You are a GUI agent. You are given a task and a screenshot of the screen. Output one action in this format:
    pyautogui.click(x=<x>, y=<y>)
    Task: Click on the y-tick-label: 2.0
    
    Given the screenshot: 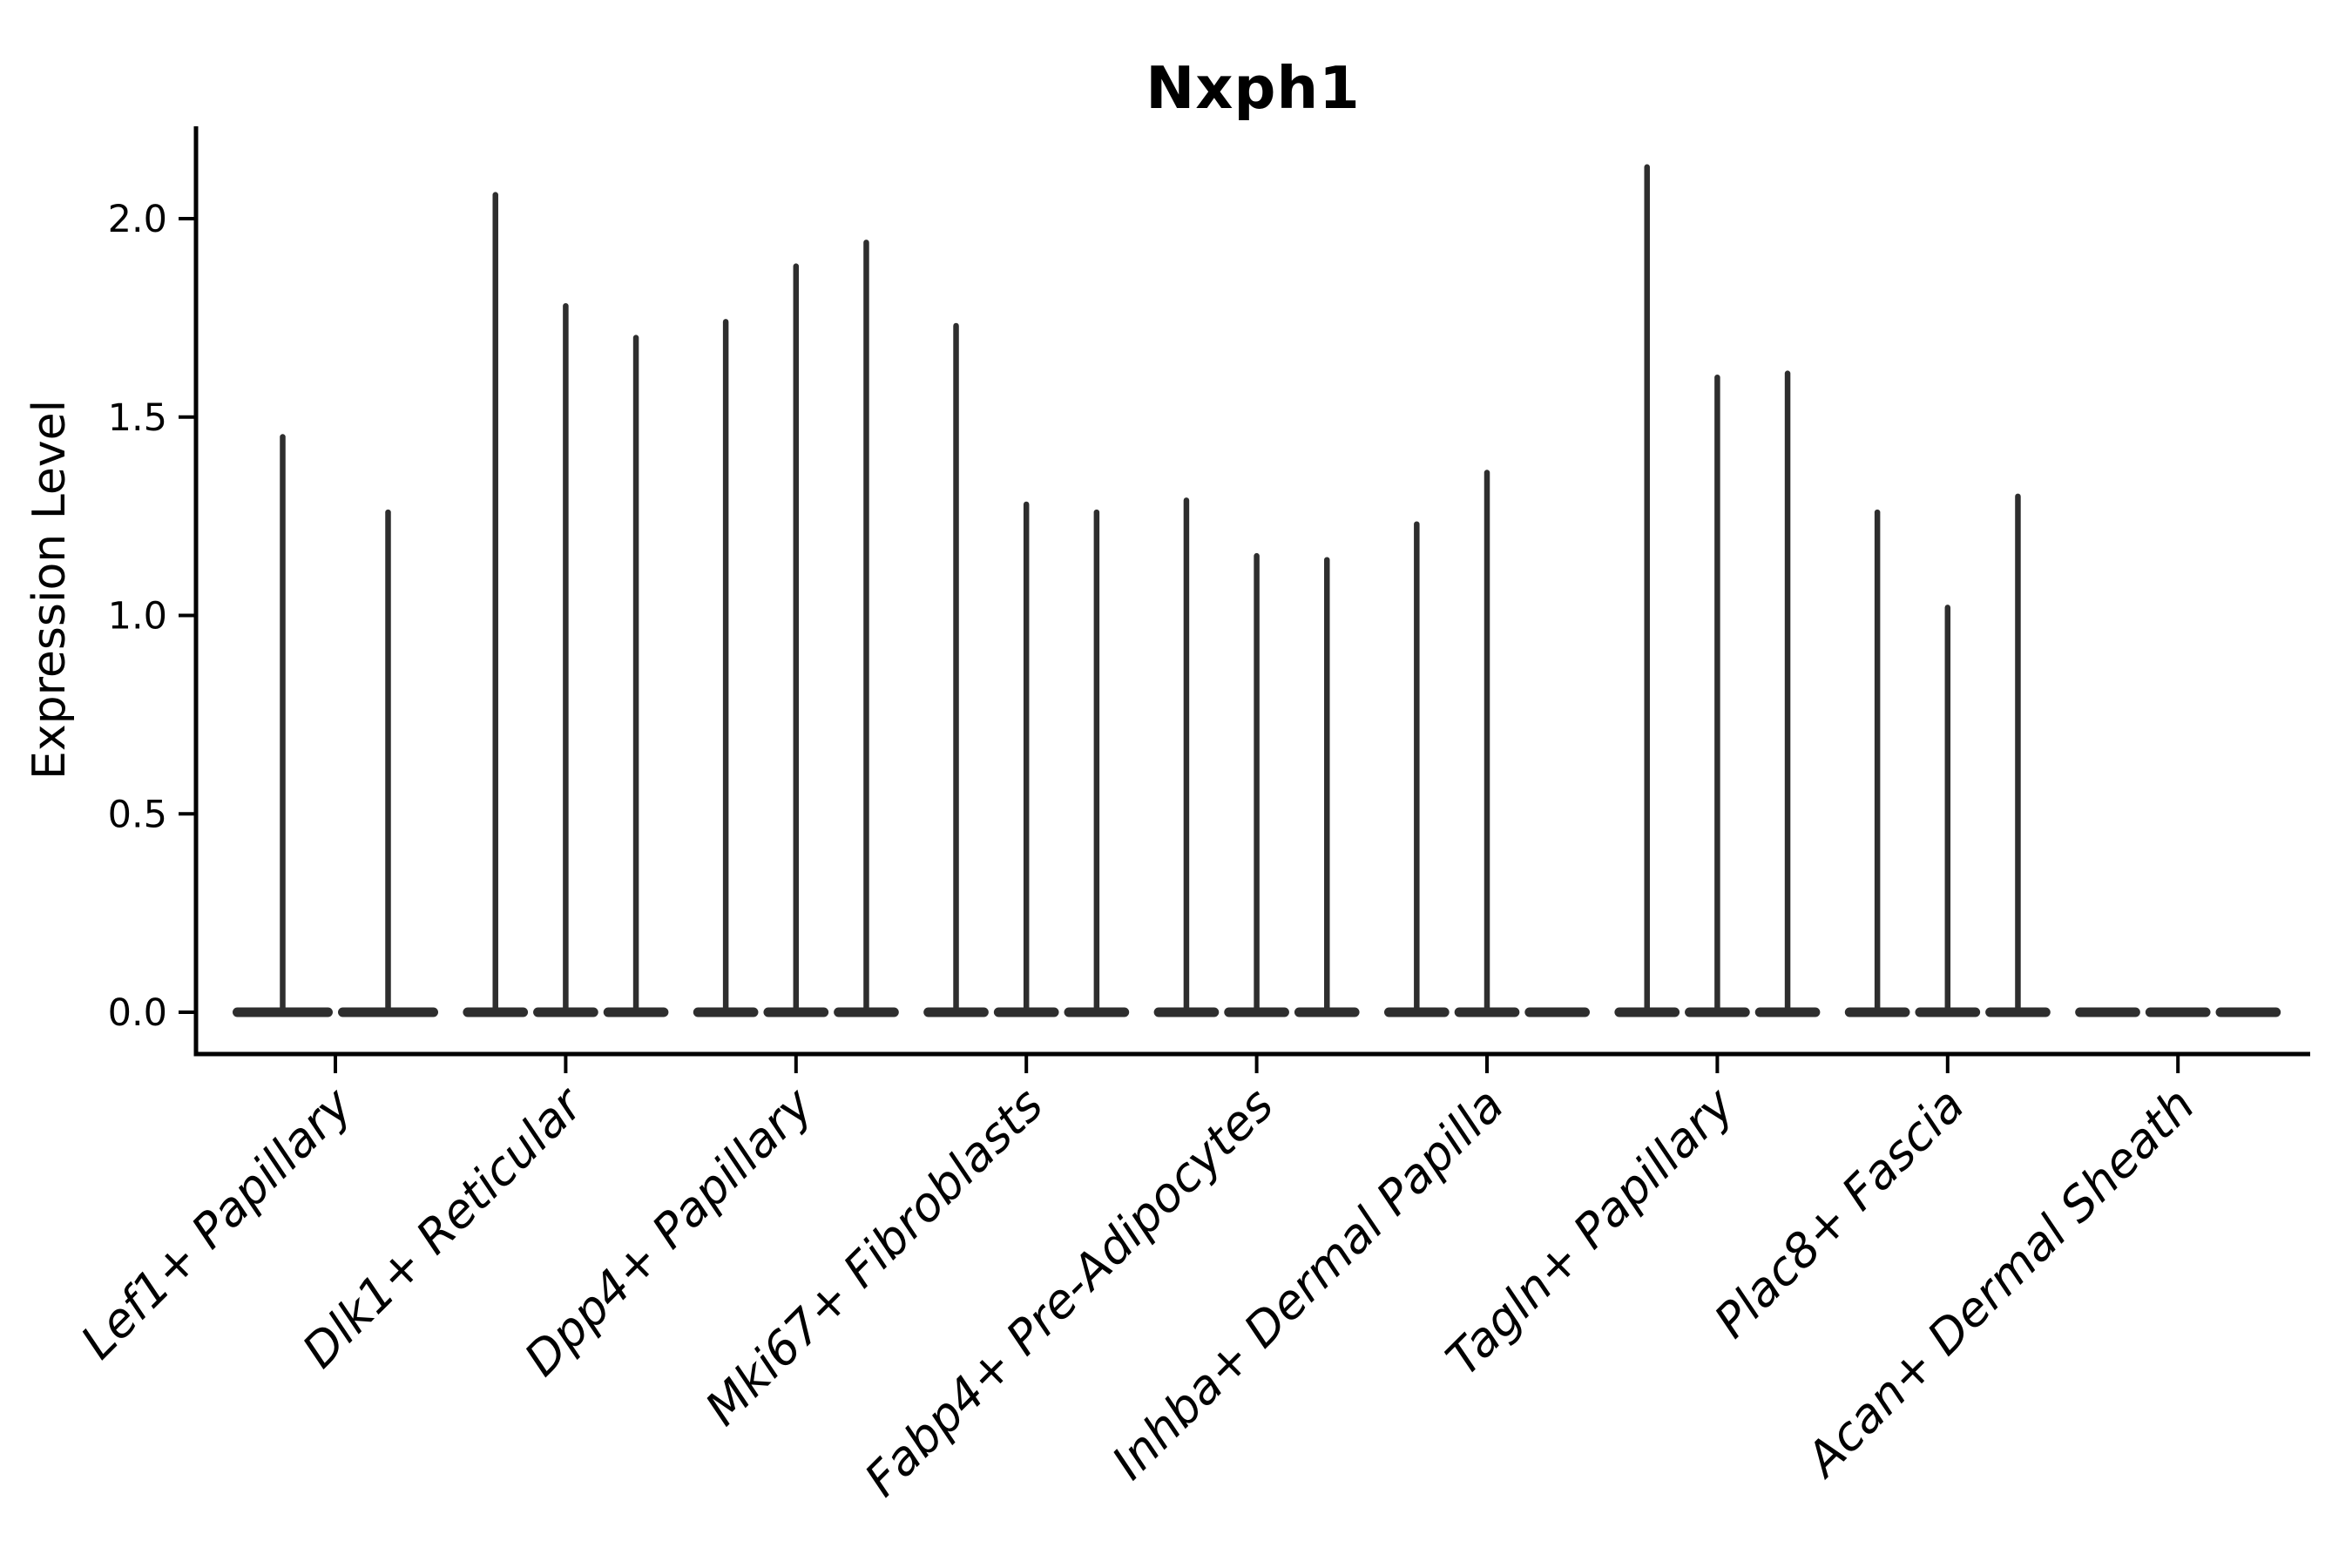 What is the action you would take?
    pyautogui.click(x=137, y=220)
    